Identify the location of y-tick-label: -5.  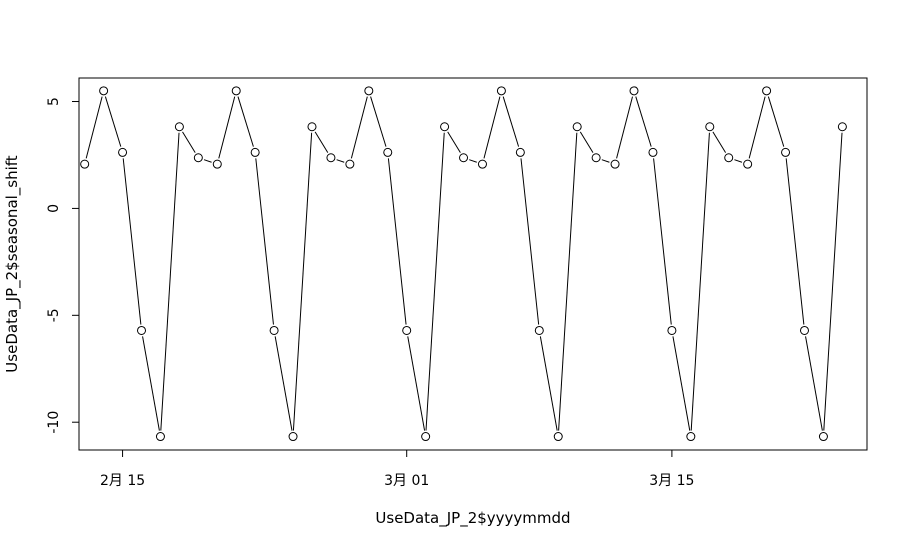
(54, 315).